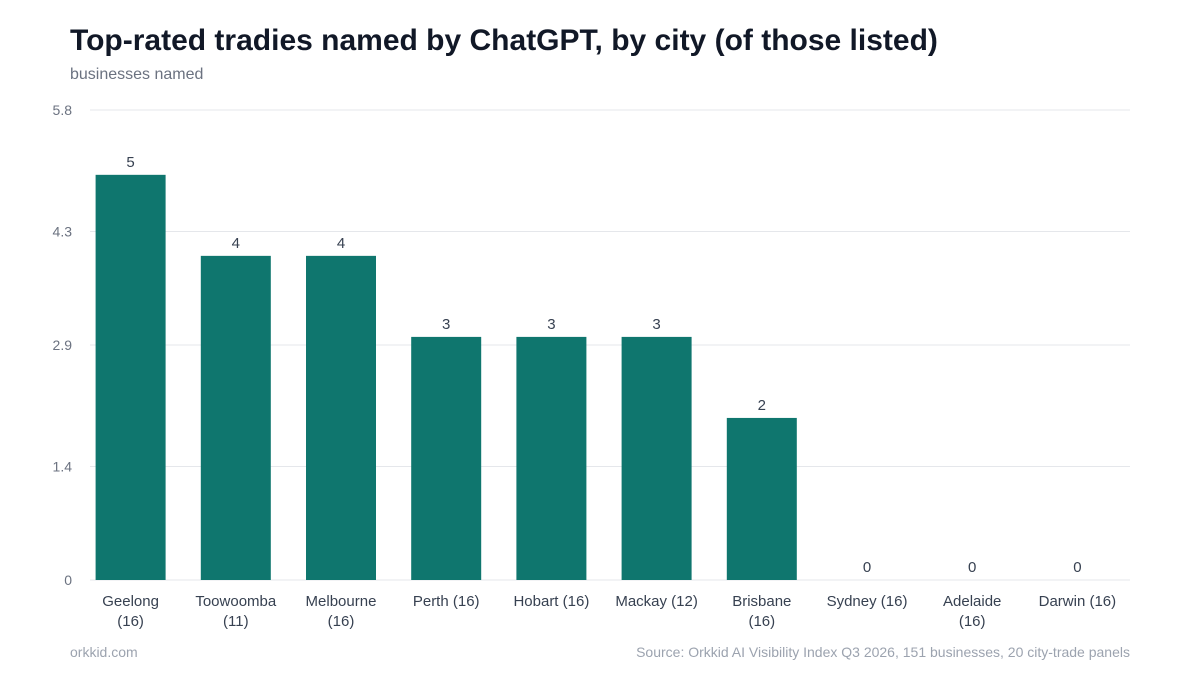  I want to click on bar-value-label: 2, so click(762, 405).